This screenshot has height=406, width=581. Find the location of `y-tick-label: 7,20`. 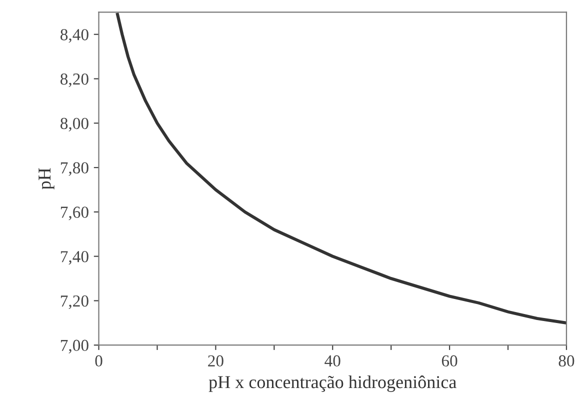

y-tick-label: 7,20 is located at coordinates (74, 302).